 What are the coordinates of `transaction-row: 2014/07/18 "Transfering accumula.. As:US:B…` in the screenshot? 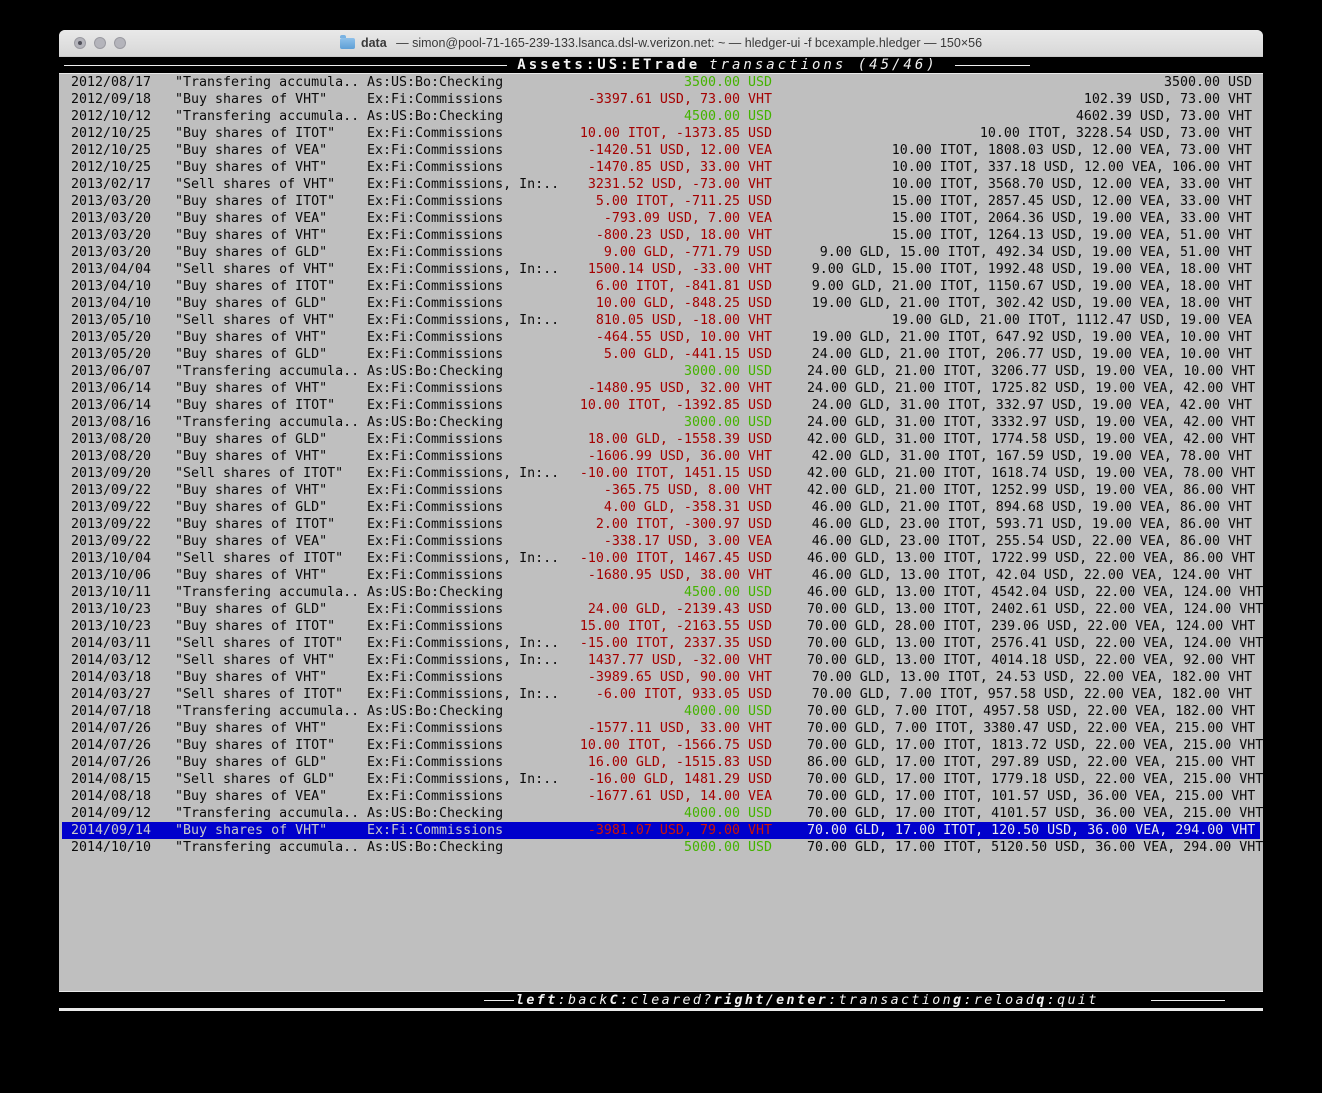 It's located at (661, 711).